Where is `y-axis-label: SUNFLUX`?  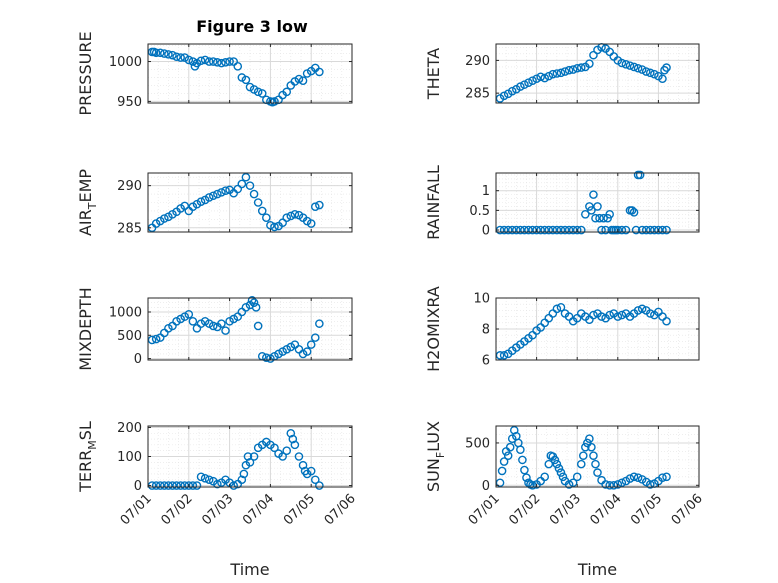
y-axis-label: SUNFLUX is located at coordinates (435, 456).